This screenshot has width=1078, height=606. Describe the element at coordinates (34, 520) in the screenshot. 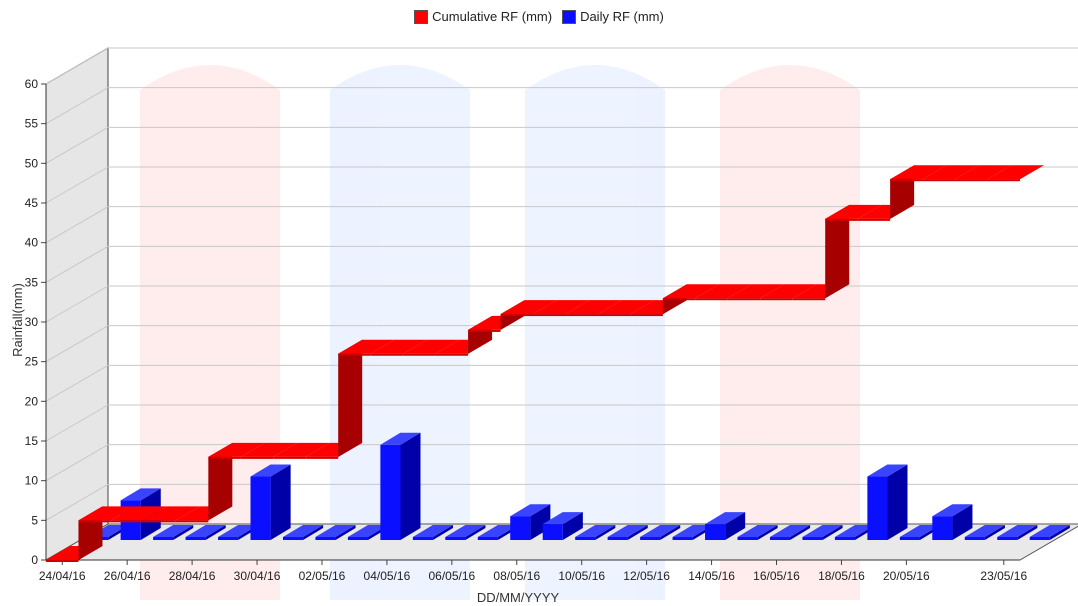

I see `y-tick-label: 5` at that location.